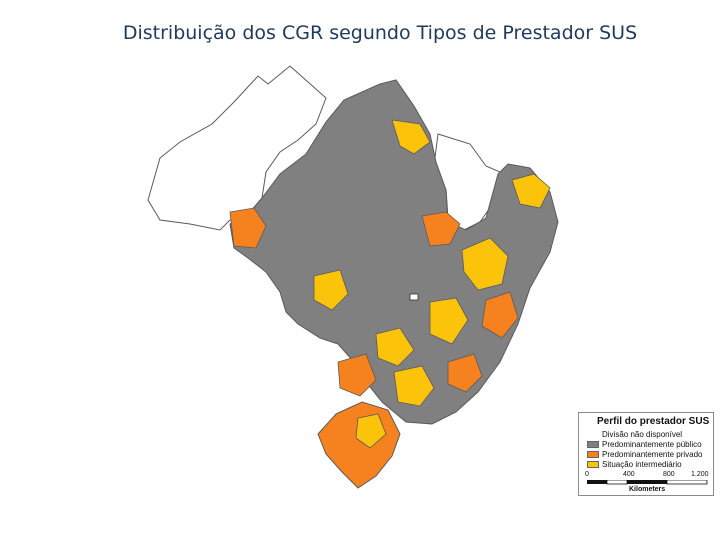  I want to click on legend-item-private: Predominantemente privado, so click(645, 454).